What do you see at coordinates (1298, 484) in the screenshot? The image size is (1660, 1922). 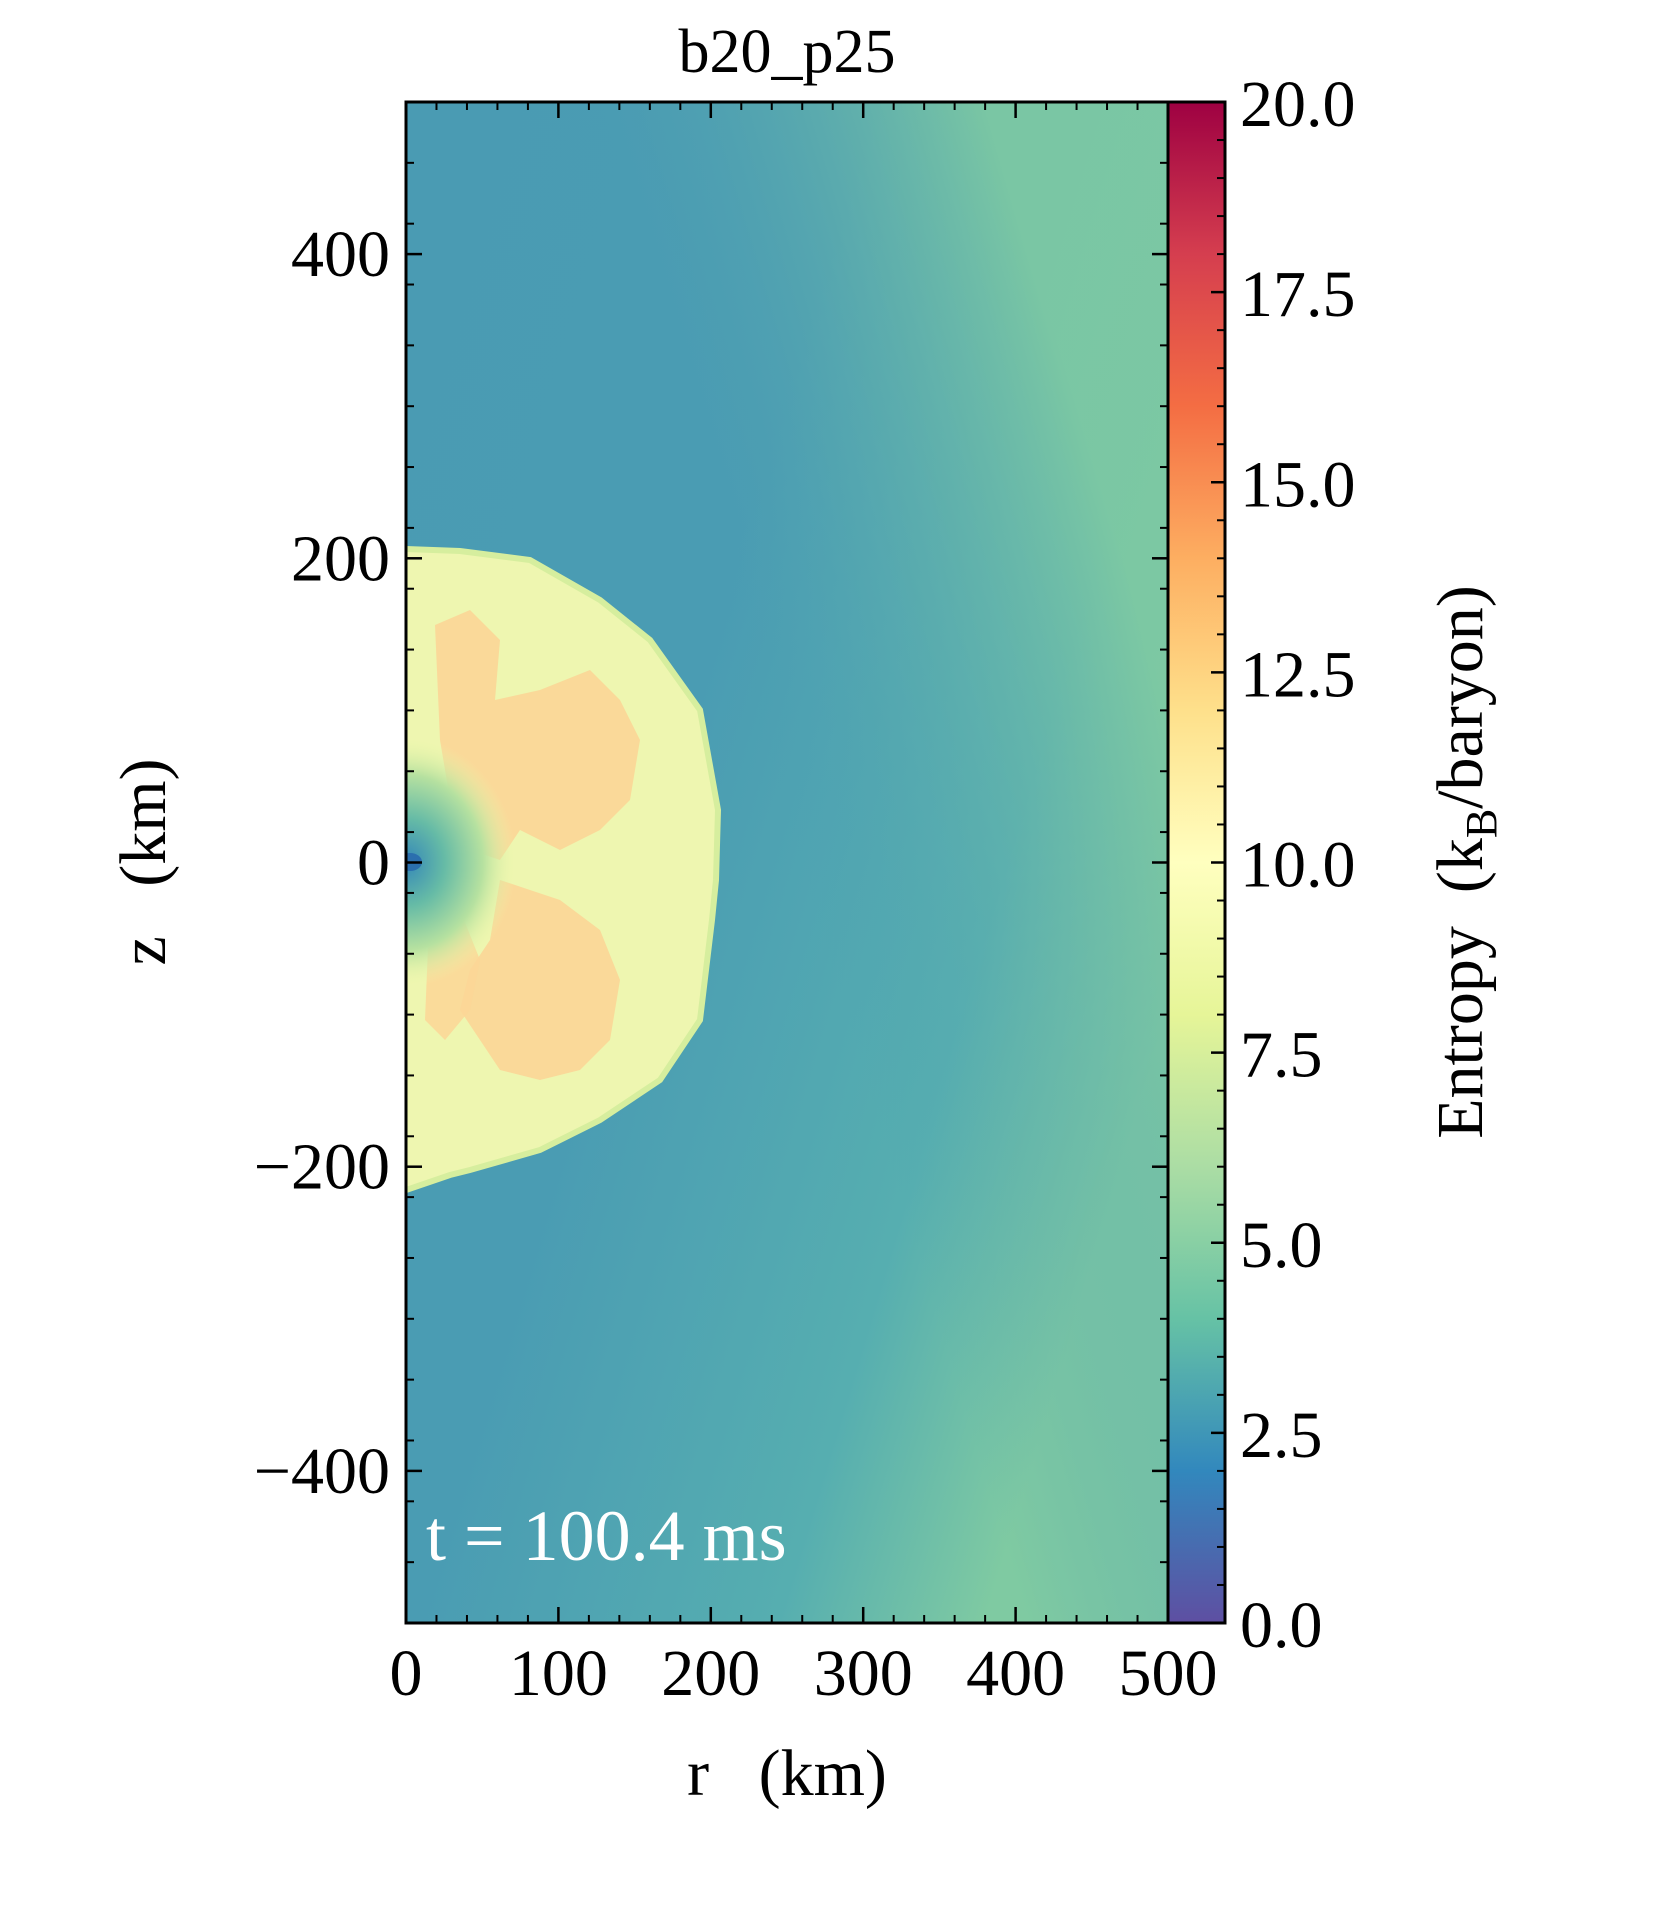 I see `colorbar-tick-label: 15.0` at bounding box center [1298, 484].